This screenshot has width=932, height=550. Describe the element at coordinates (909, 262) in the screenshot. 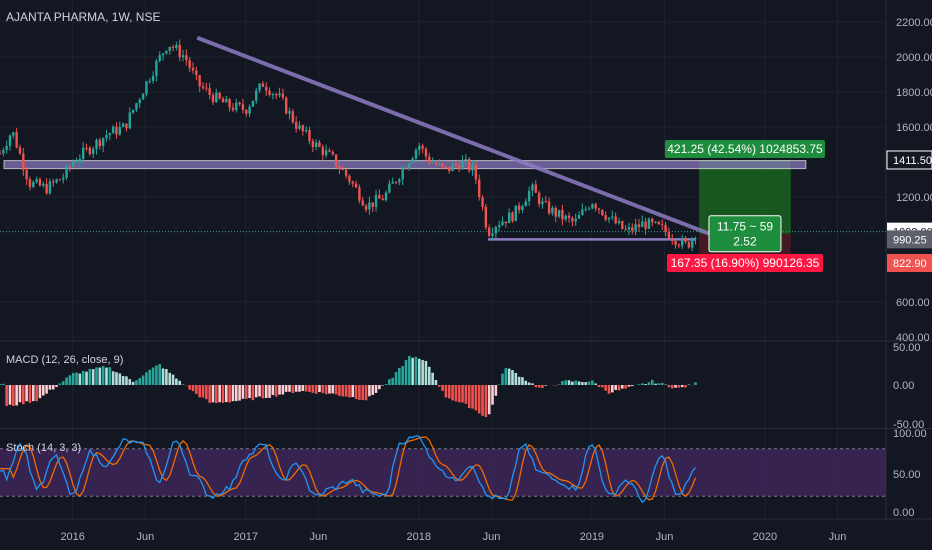

I see `price-tag` at that location.